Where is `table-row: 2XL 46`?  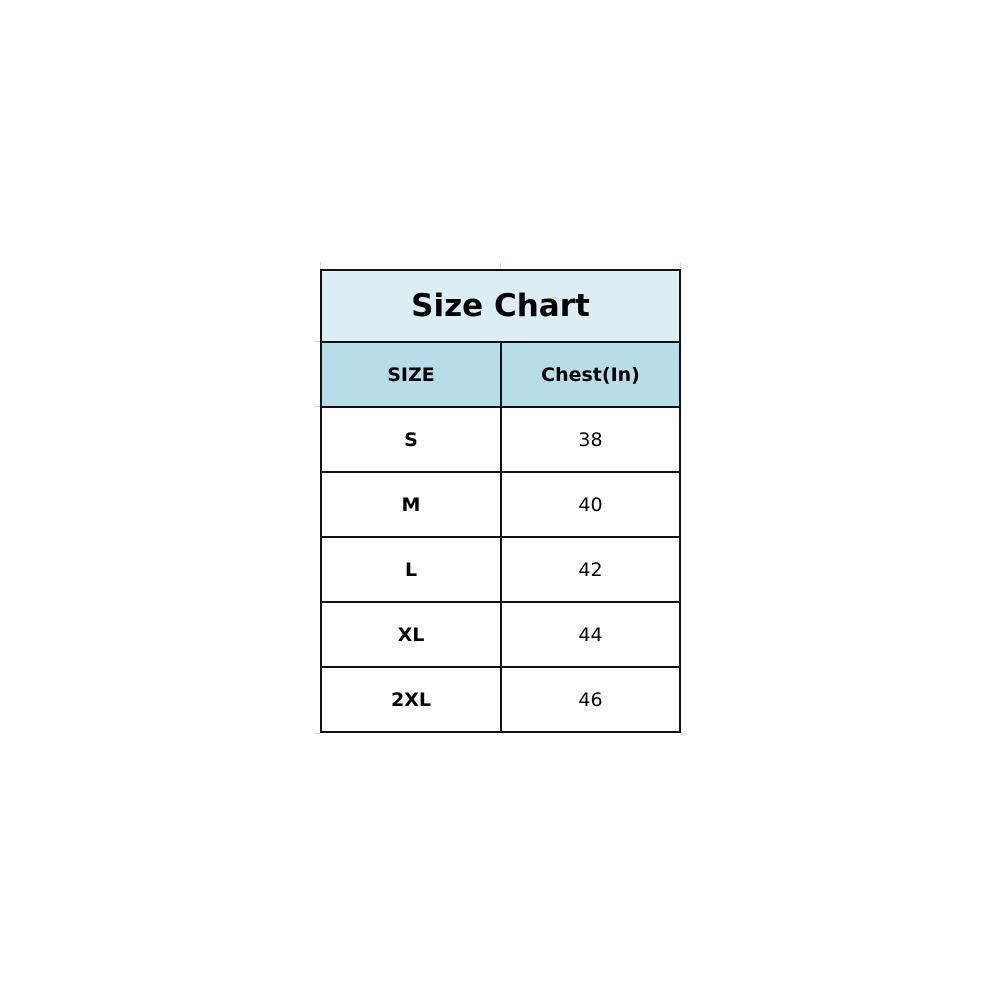 table-row: 2XL 46 is located at coordinates (500, 699).